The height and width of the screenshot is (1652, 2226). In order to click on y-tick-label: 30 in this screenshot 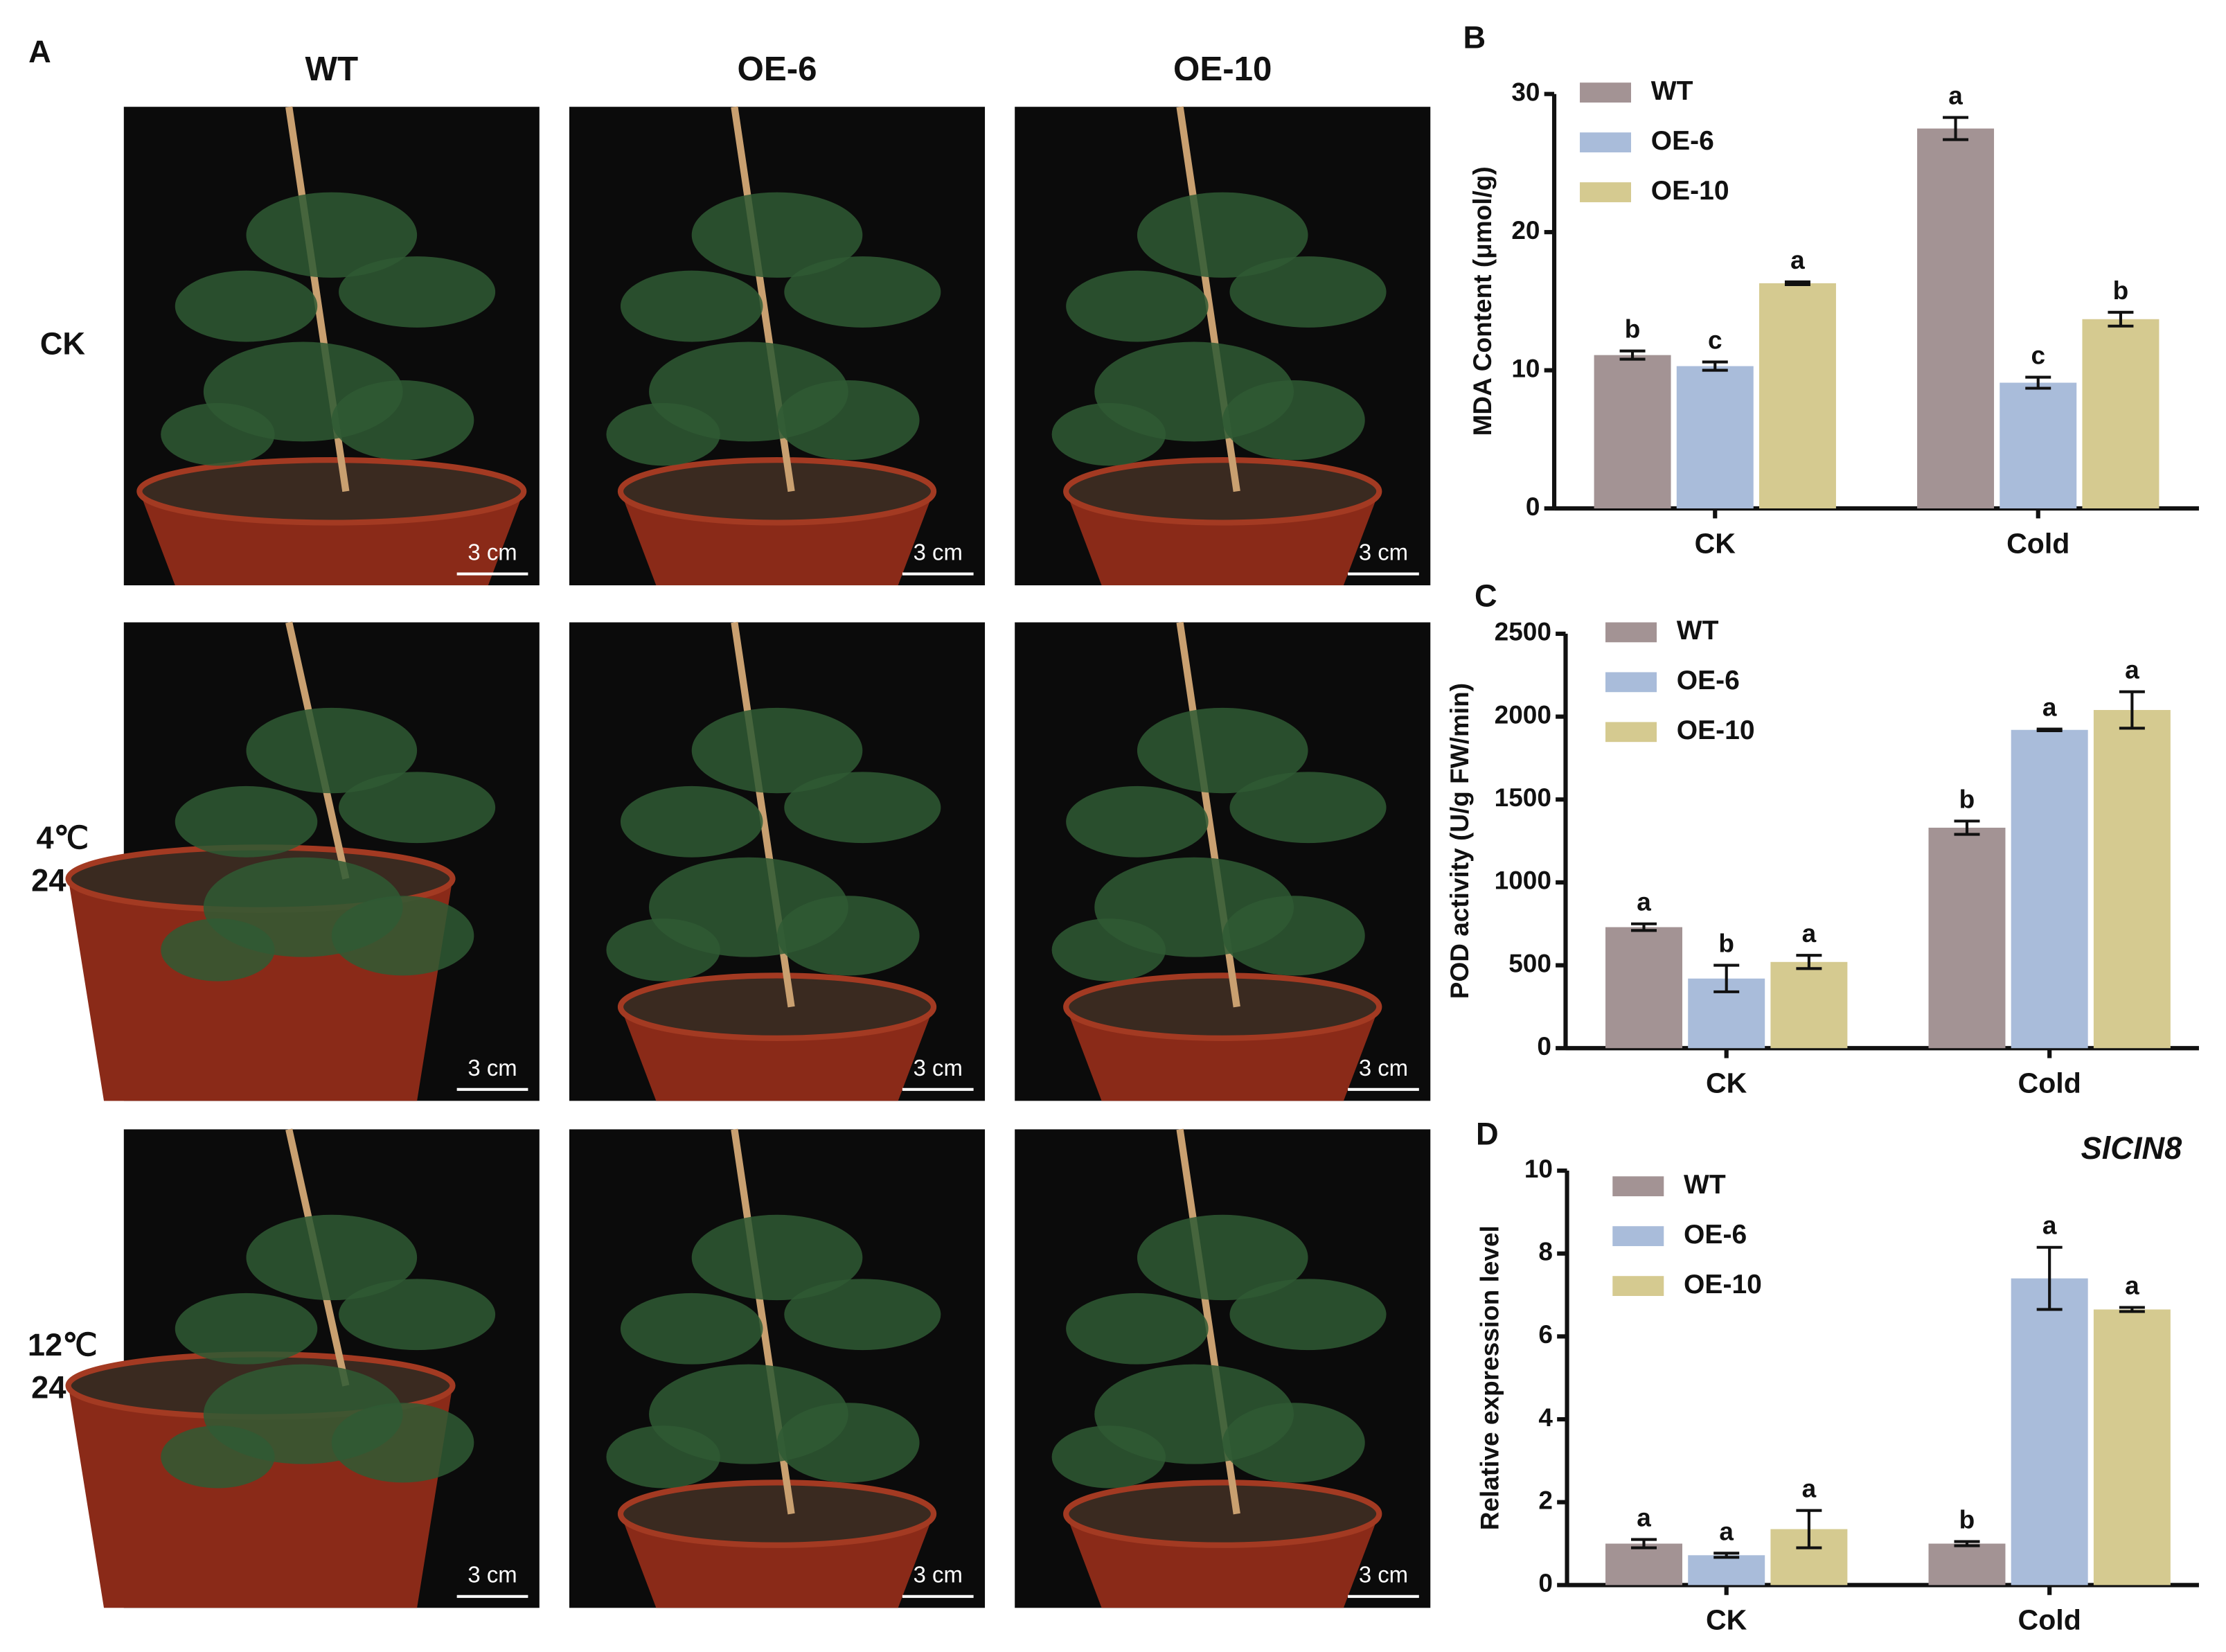, I will do `click(1525, 92)`.